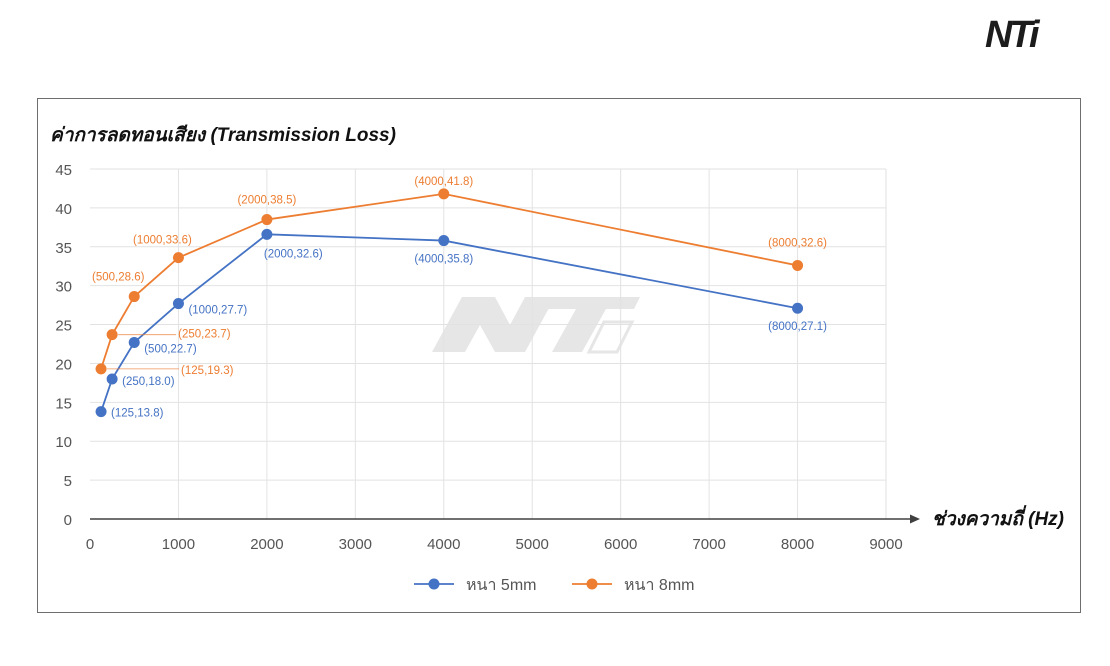 The height and width of the screenshot is (666, 1110). Describe the element at coordinates (217, 311) in the screenshot. I see `data-label: (1000,27.7)` at that location.